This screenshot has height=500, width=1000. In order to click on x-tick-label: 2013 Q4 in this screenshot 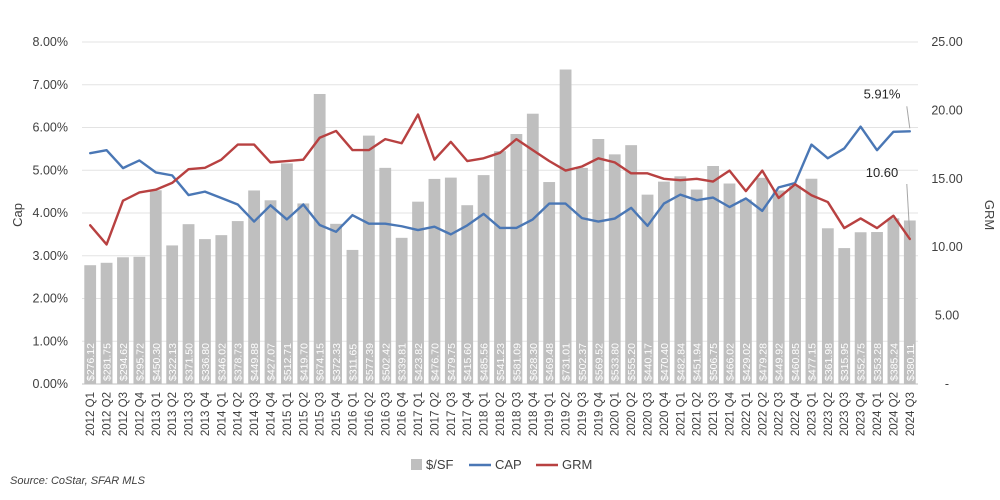, I will do `click(206, 413)`.